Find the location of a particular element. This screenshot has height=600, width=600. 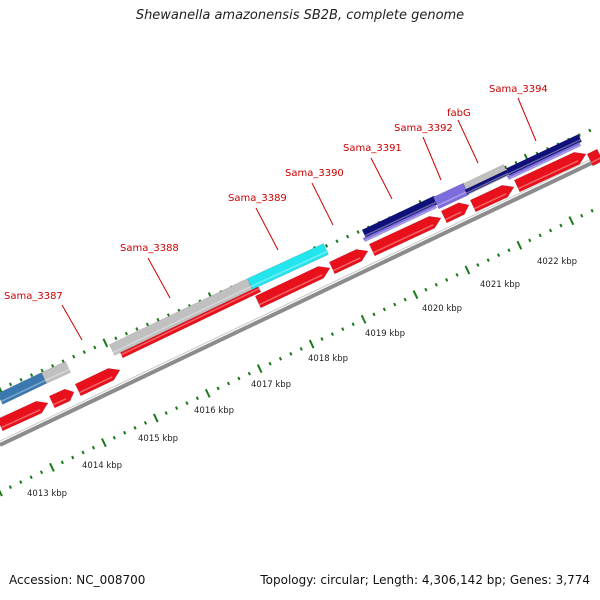

accession-text: Accession: NC_008700 is located at coordinates (77, 580).